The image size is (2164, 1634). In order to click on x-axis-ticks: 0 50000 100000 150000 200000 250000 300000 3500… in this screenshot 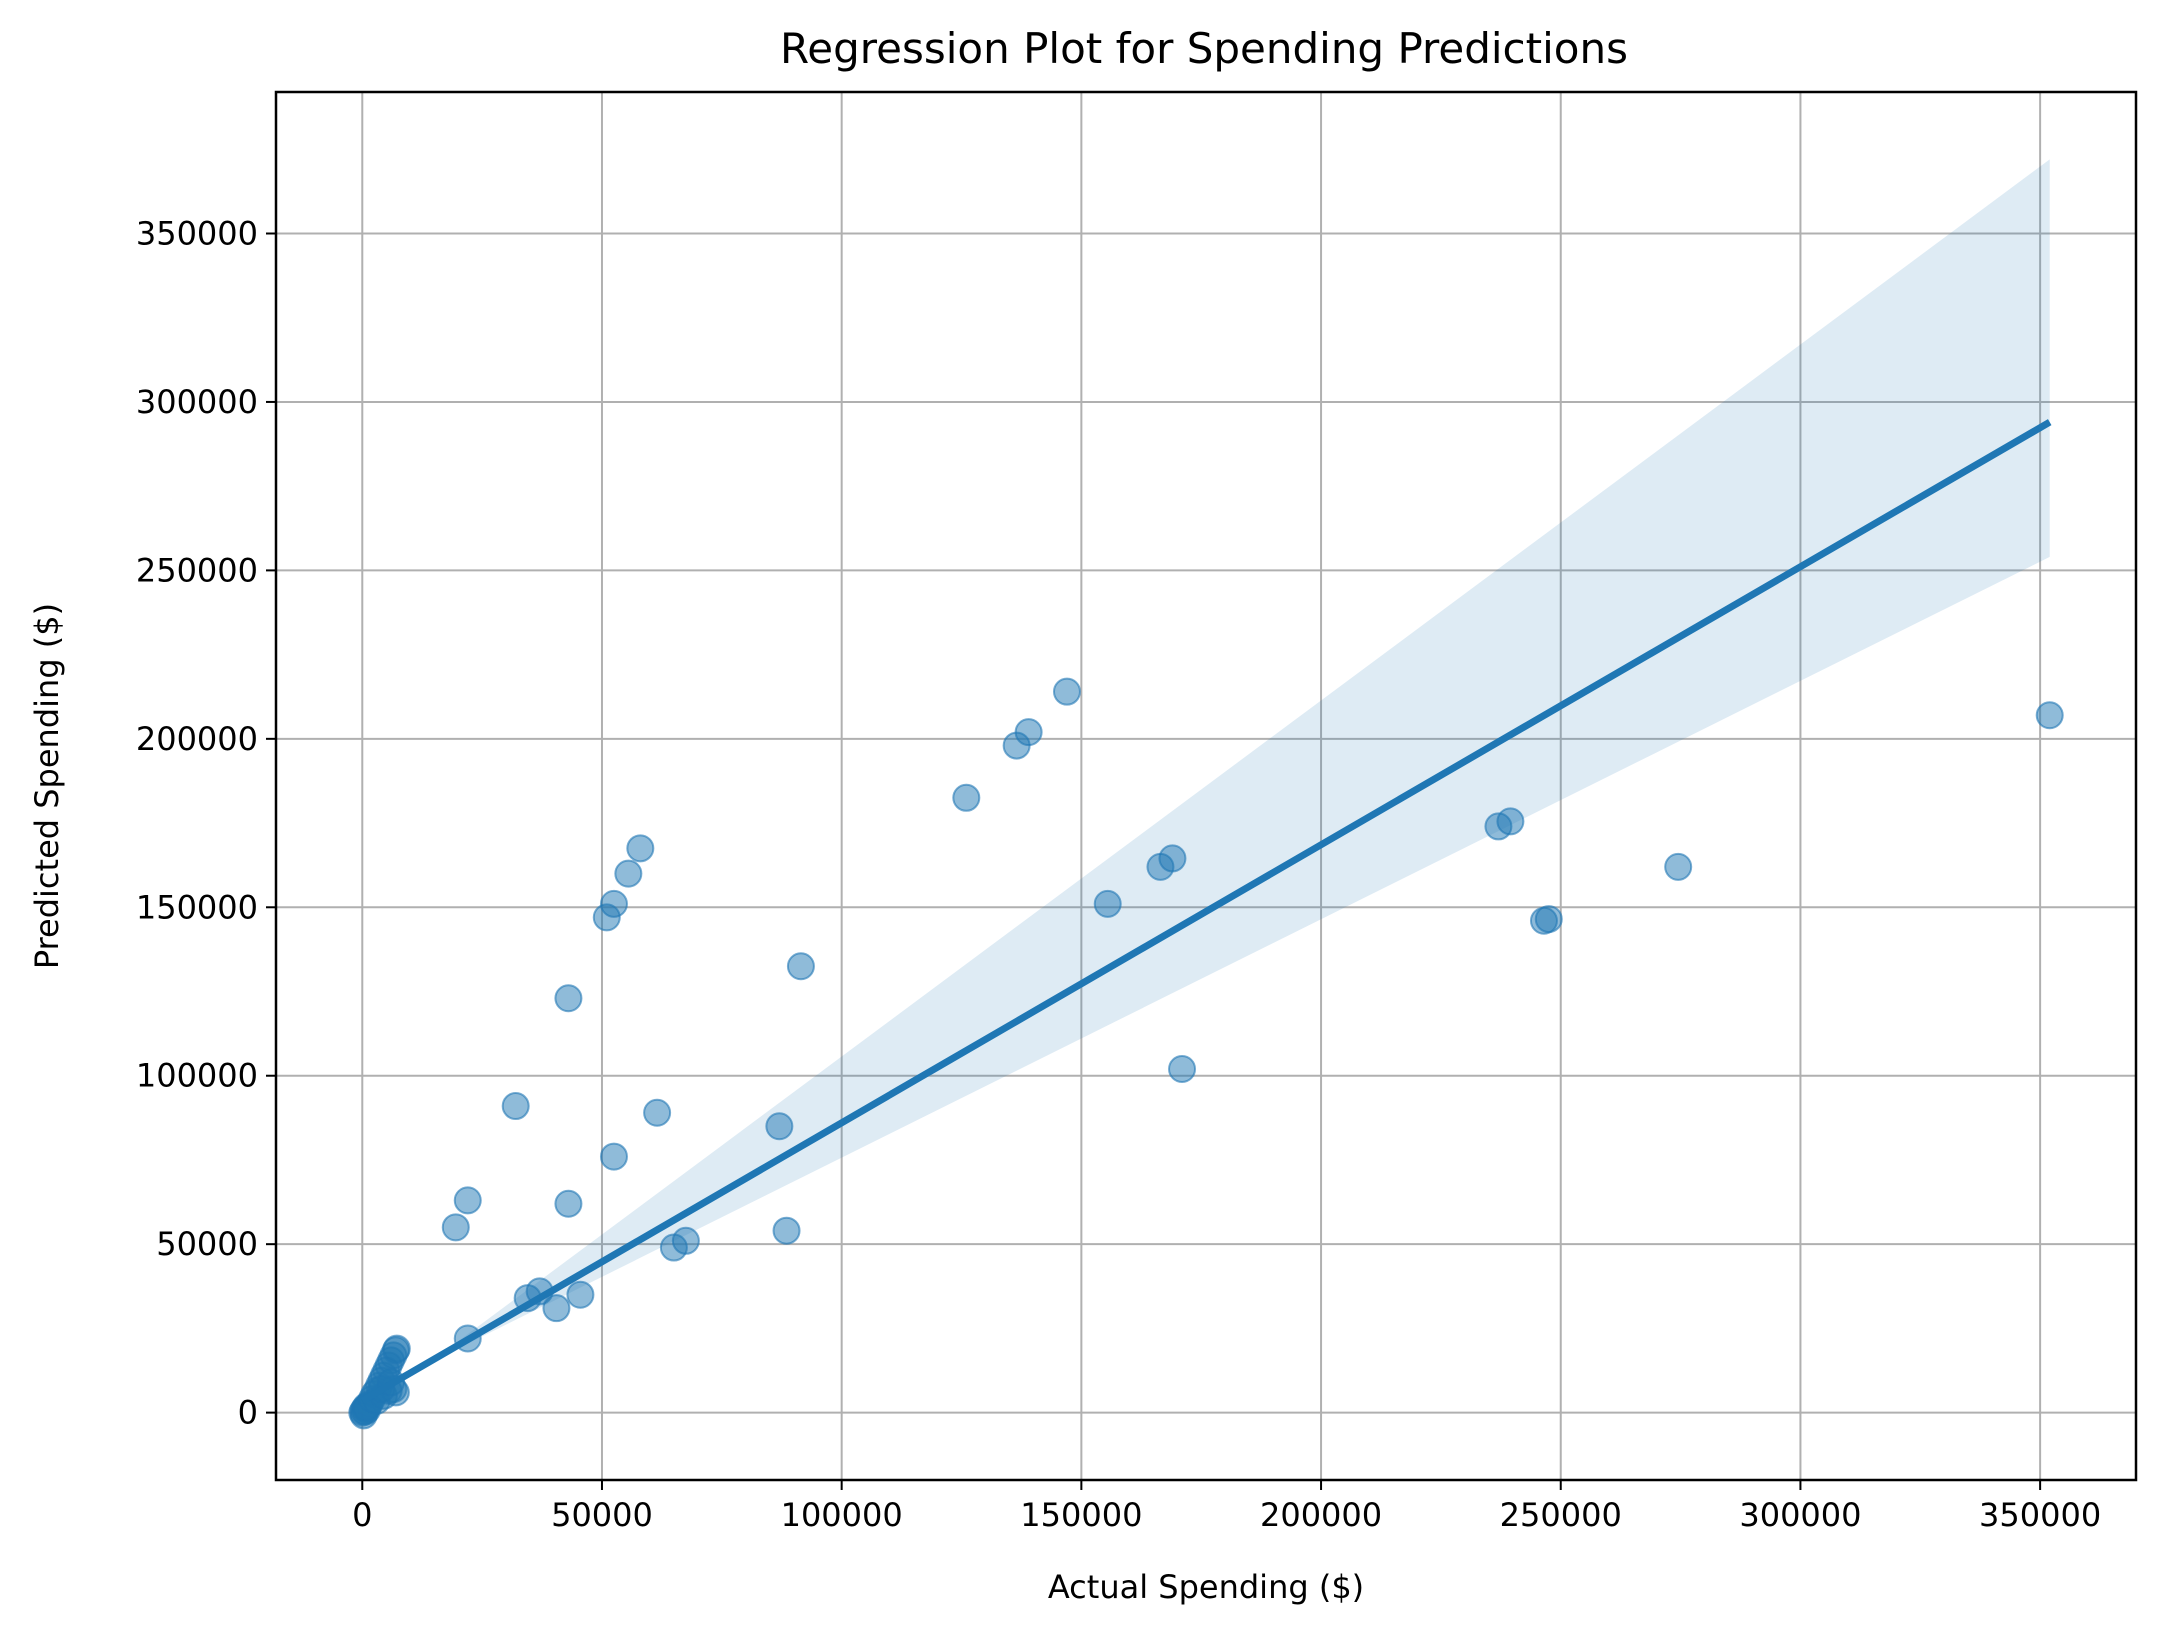, I will do `click(1226, 1507)`.